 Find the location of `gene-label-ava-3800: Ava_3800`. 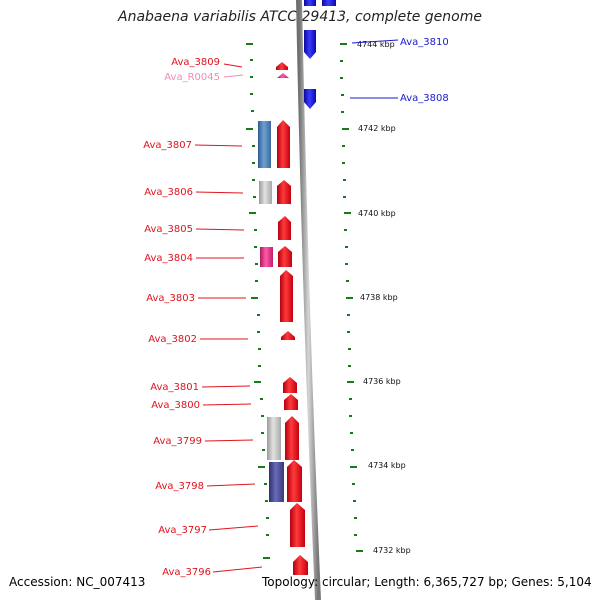

gene-label-ava-3800: Ava_3800 is located at coordinates (175, 405).